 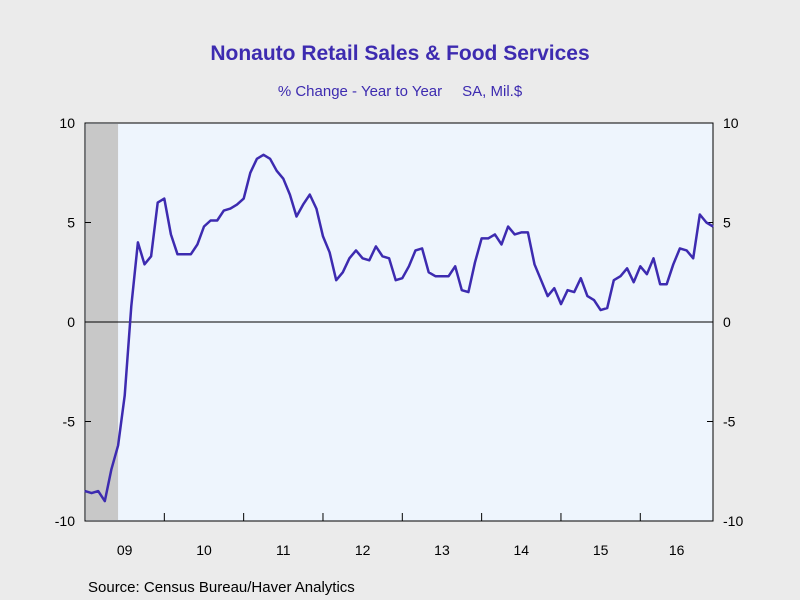 What do you see at coordinates (360, 91) in the screenshot?
I see `chart-subtitle-text: % Change - Year to Year` at bounding box center [360, 91].